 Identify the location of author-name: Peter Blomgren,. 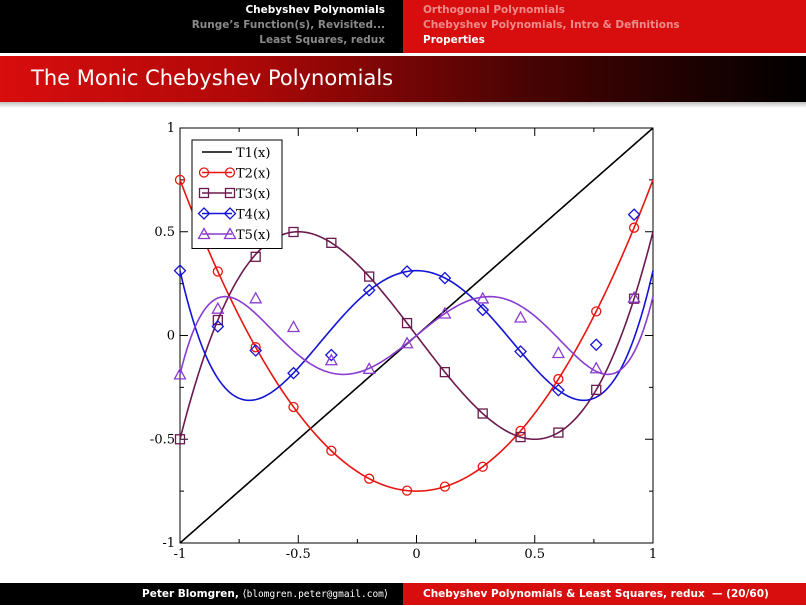
(190, 594).